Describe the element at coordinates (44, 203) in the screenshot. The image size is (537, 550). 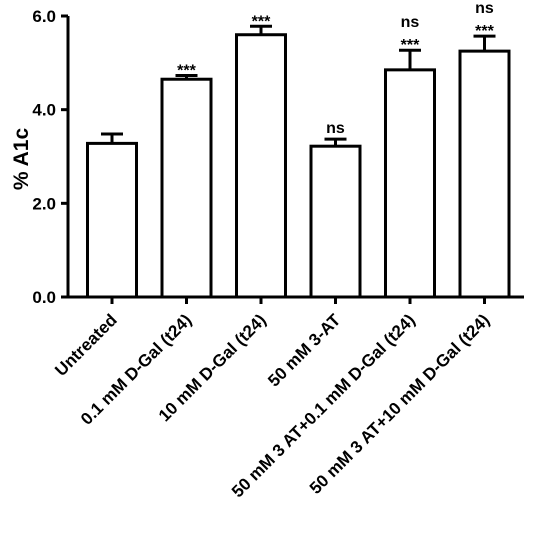
I see `y-tick-label: 2.0` at that location.